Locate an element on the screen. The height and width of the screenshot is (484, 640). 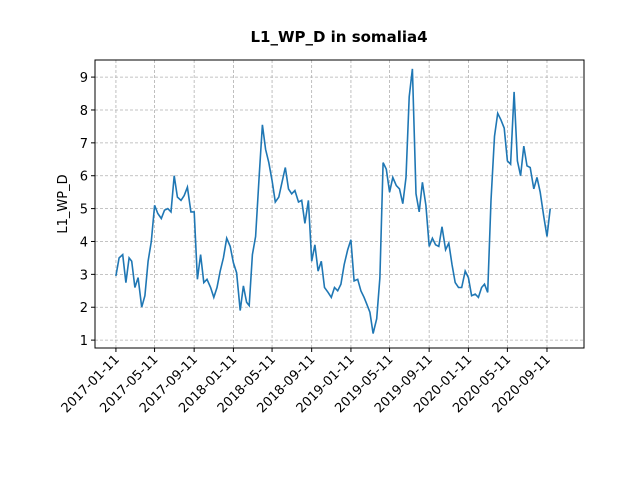
y-tick-label: 3 is located at coordinates (84, 275).